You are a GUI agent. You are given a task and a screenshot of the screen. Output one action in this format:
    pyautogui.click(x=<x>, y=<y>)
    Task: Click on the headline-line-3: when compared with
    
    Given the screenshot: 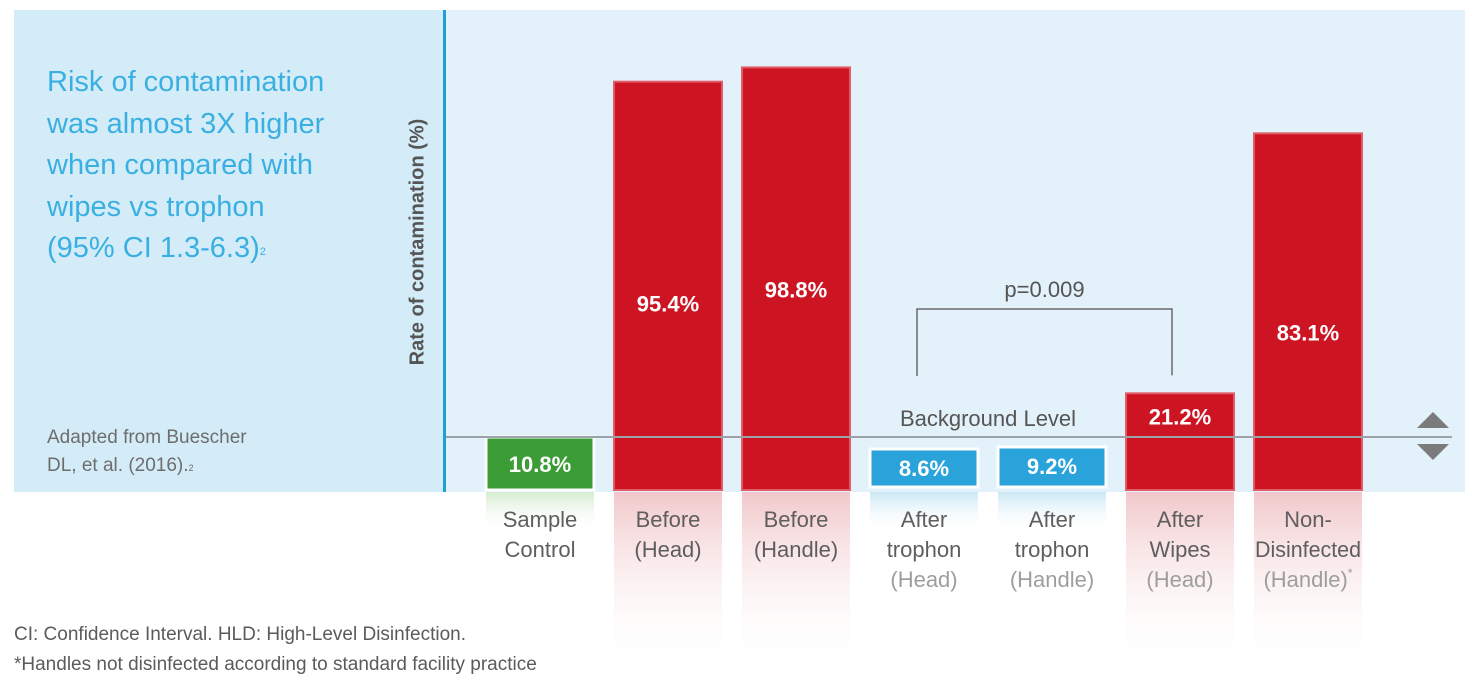 What is the action you would take?
    pyautogui.click(x=180, y=165)
    